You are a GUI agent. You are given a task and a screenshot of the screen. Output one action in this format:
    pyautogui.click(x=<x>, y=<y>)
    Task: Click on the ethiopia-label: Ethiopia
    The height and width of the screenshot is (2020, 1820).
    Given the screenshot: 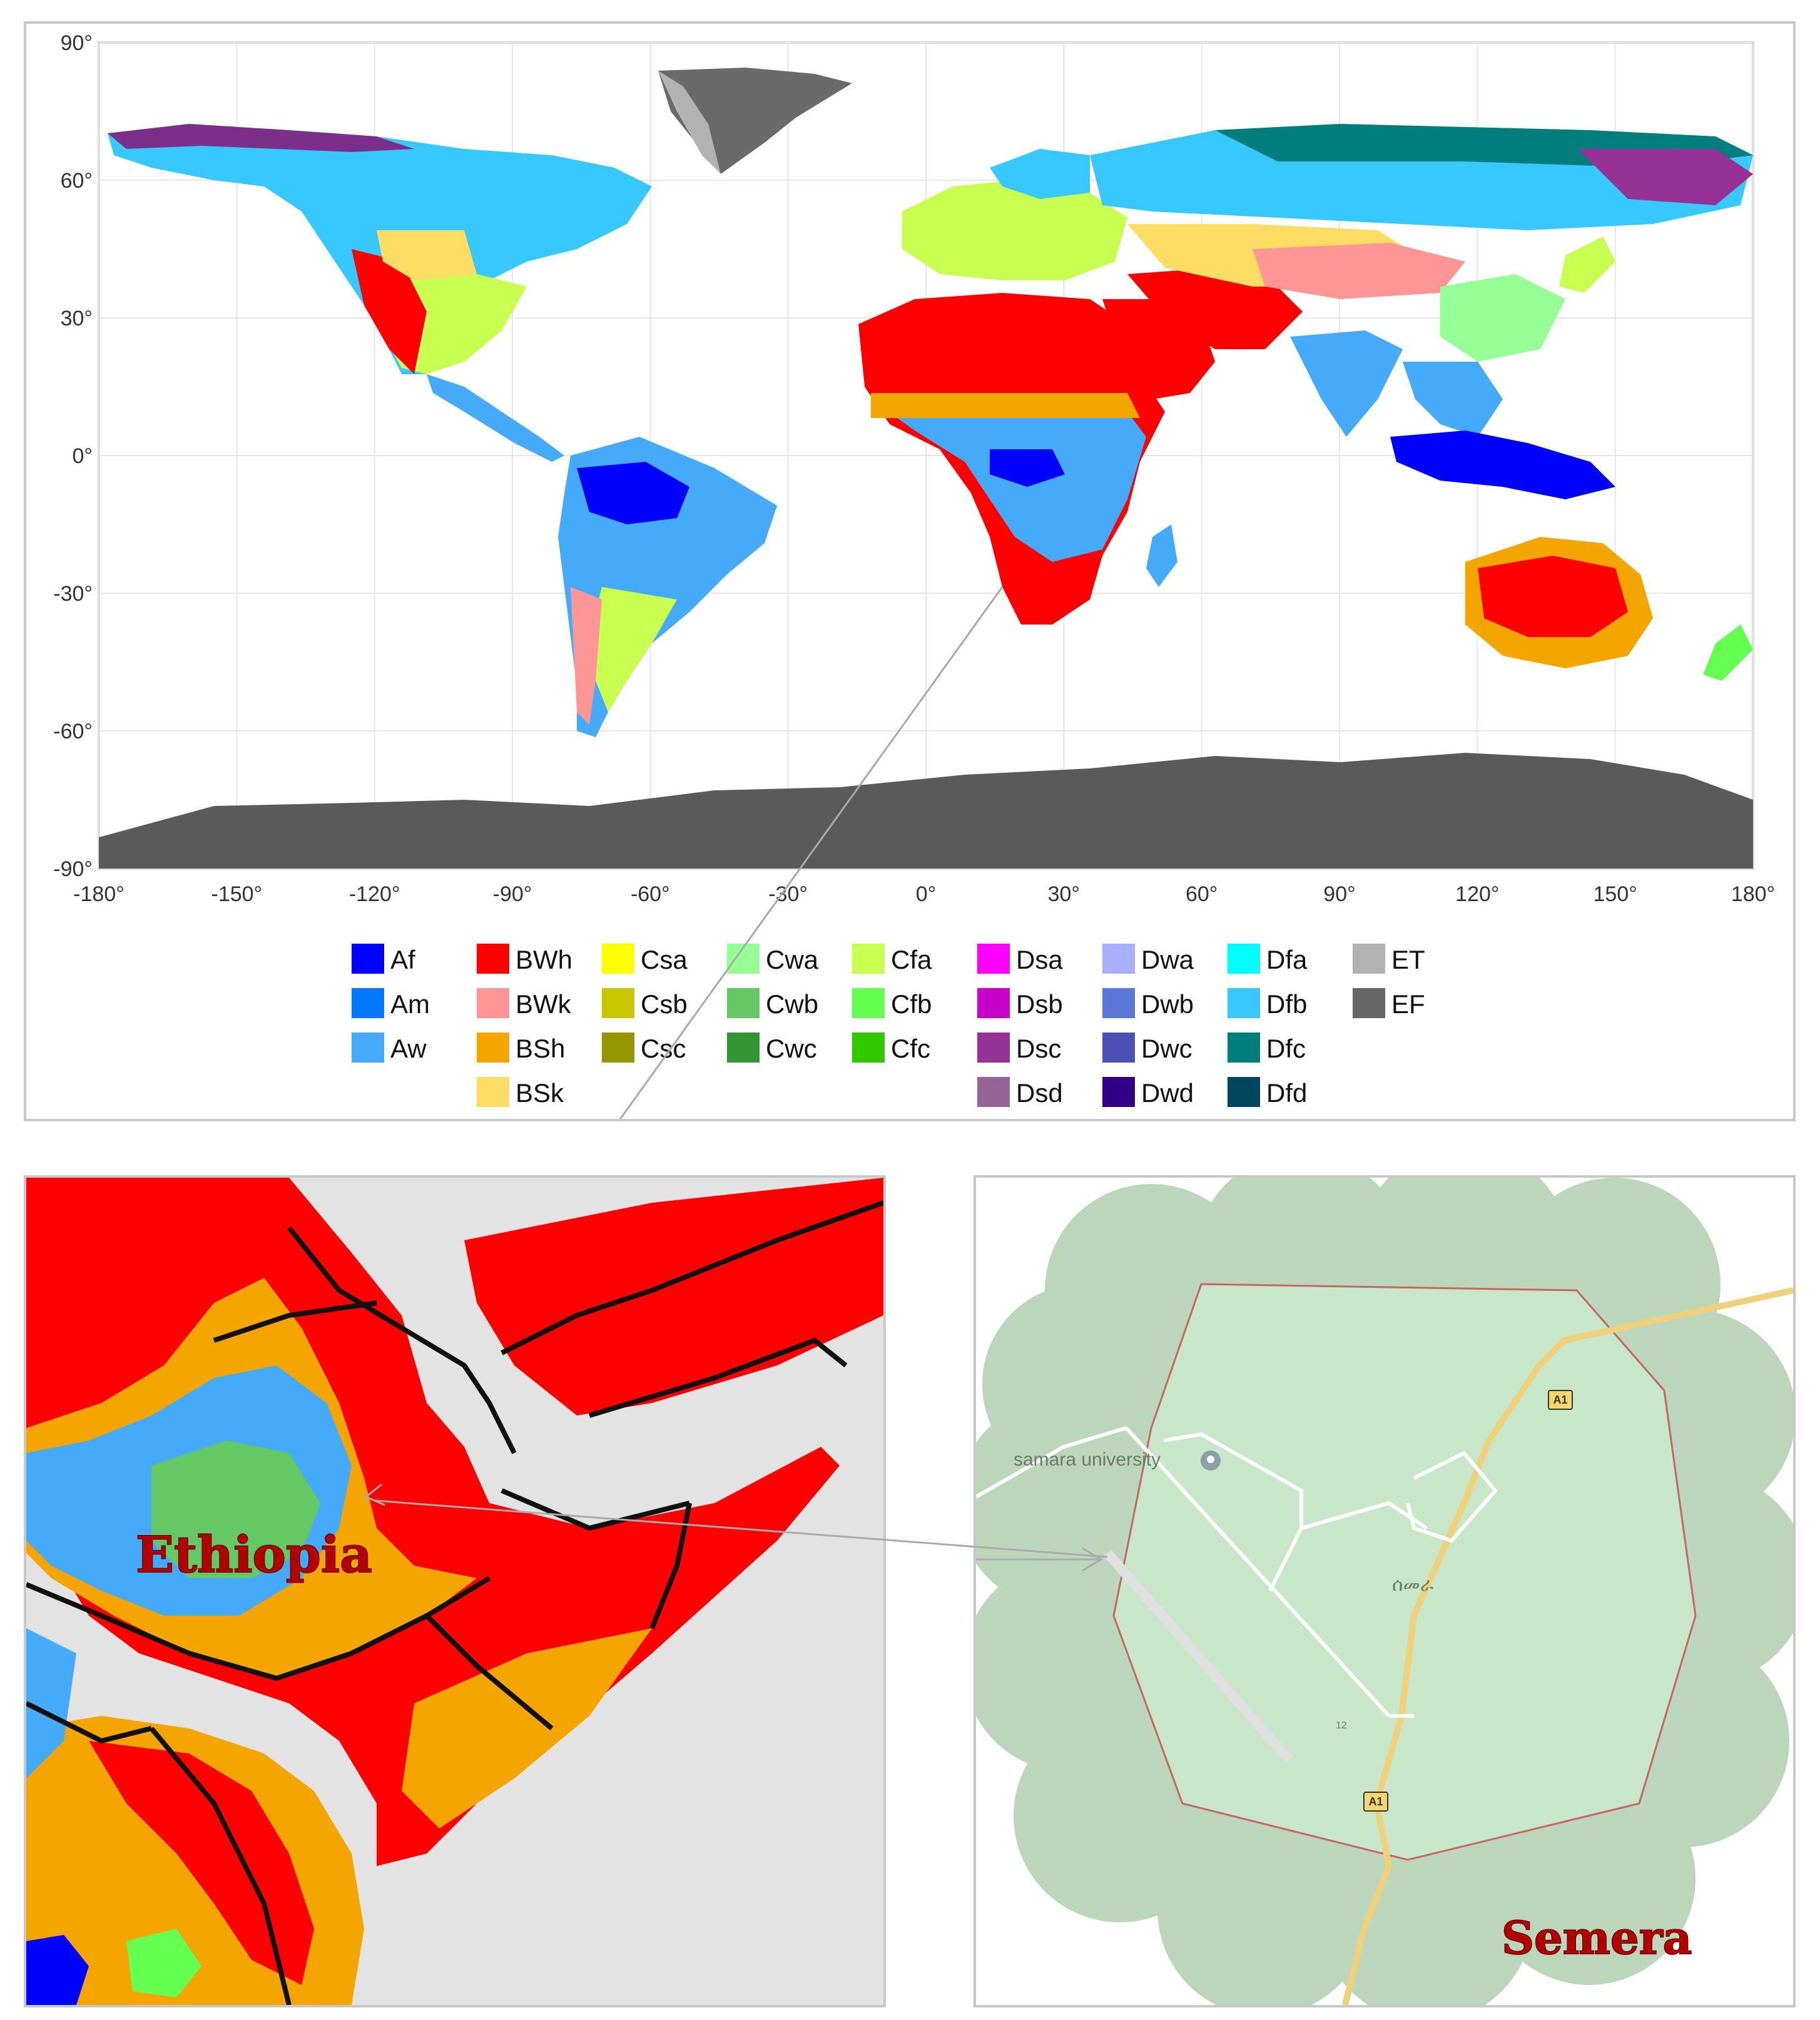 What is the action you would take?
    pyautogui.click(x=254, y=1555)
    